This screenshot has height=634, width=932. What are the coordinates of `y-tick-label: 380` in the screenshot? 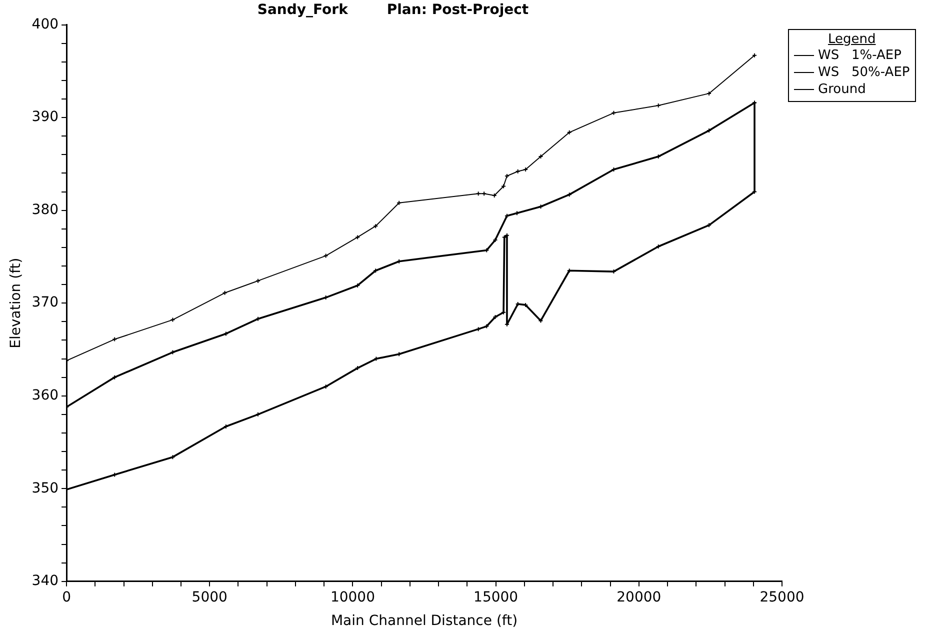 It's located at (45, 210).